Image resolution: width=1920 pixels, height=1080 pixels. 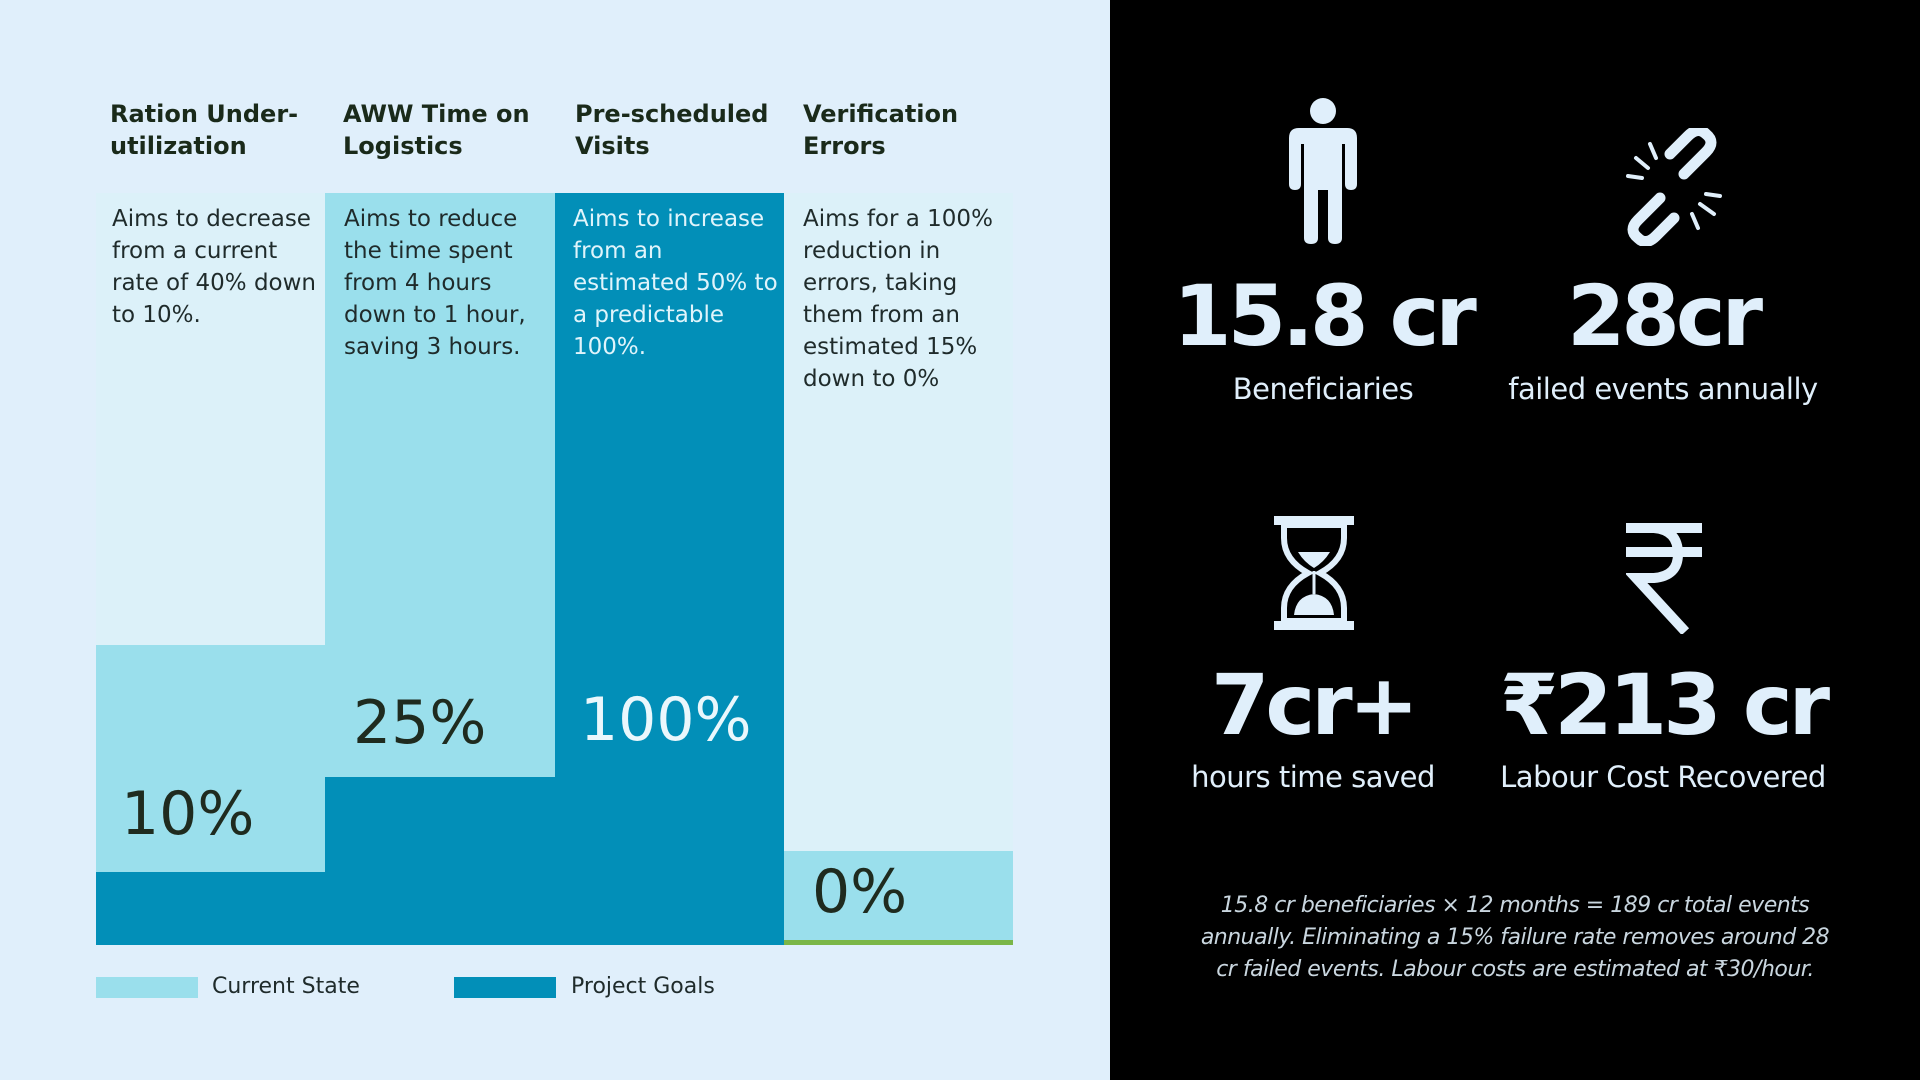 I want to click on stat-label-hours-saved: hours time saved, so click(x=1313, y=777).